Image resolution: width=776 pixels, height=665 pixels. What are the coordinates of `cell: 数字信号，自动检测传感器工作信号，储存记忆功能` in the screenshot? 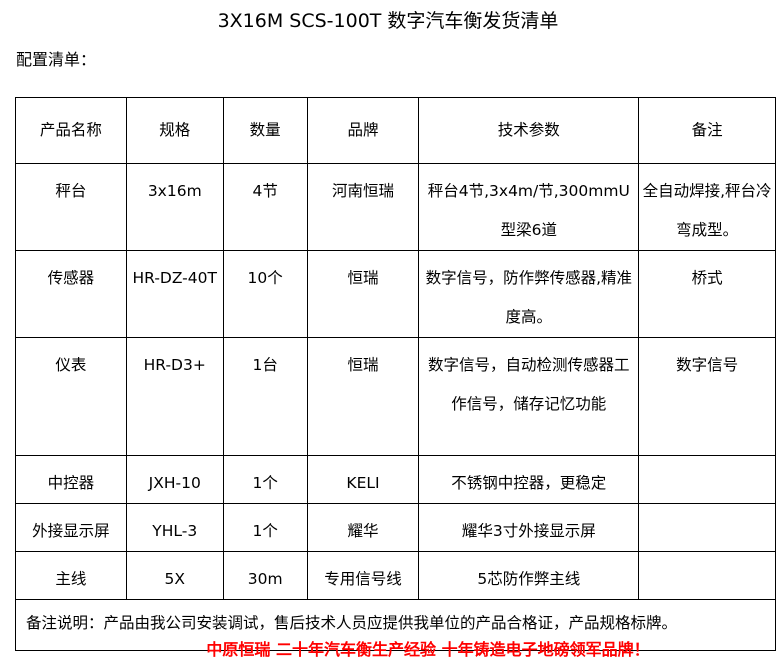 It's located at (529, 396).